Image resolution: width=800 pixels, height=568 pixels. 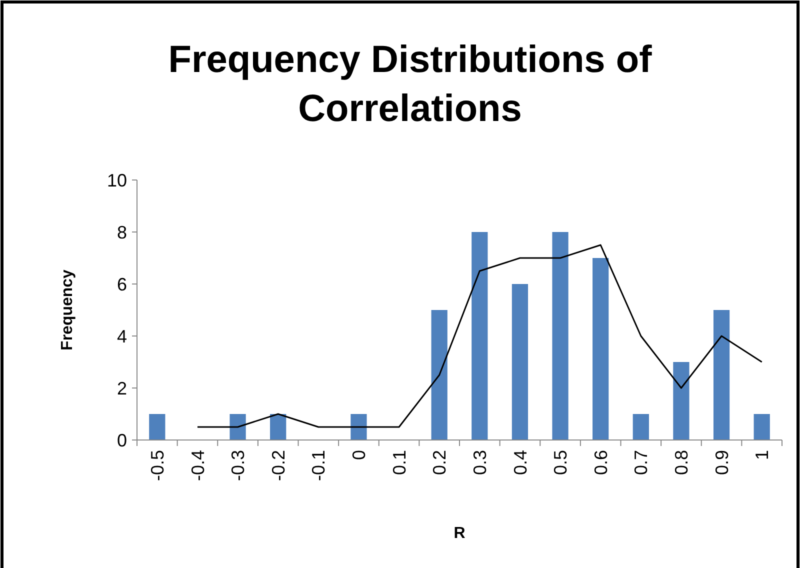 What do you see at coordinates (121, 336) in the screenshot?
I see `y-tick-label: 4` at bounding box center [121, 336].